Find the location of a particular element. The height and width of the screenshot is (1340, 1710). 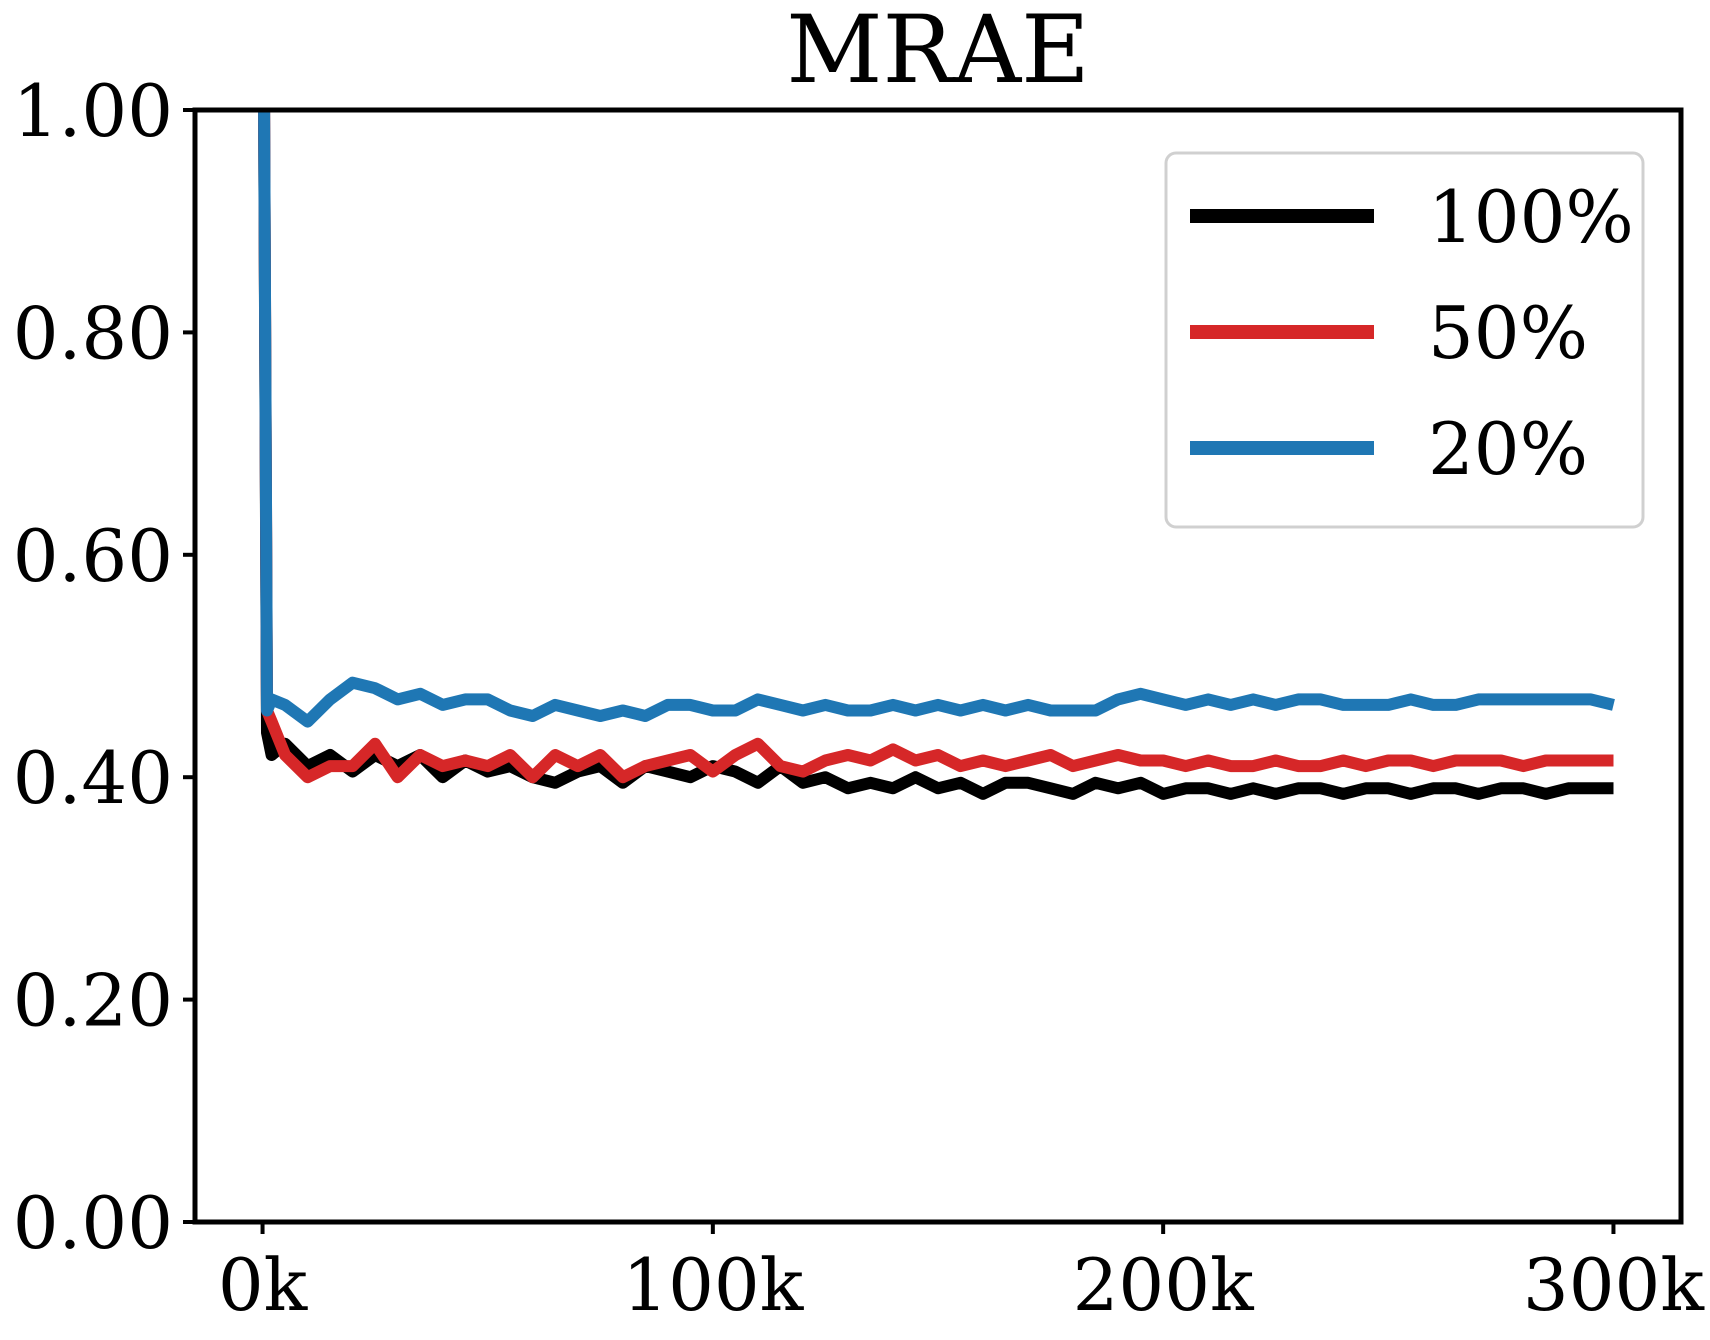

y-tick-label: 0.20 is located at coordinates (93, 1001).